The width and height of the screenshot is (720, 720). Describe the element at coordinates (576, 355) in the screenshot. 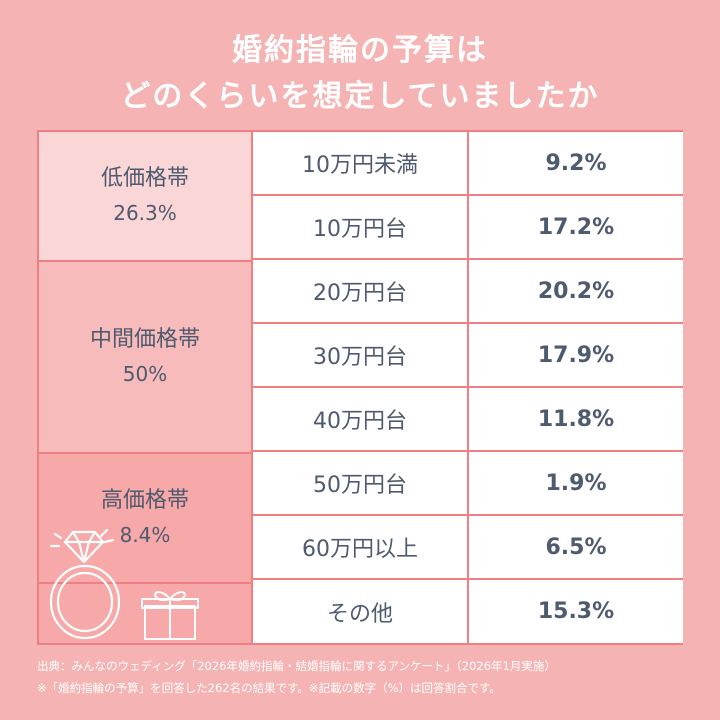

I see `row-value: 17.9%` at that location.